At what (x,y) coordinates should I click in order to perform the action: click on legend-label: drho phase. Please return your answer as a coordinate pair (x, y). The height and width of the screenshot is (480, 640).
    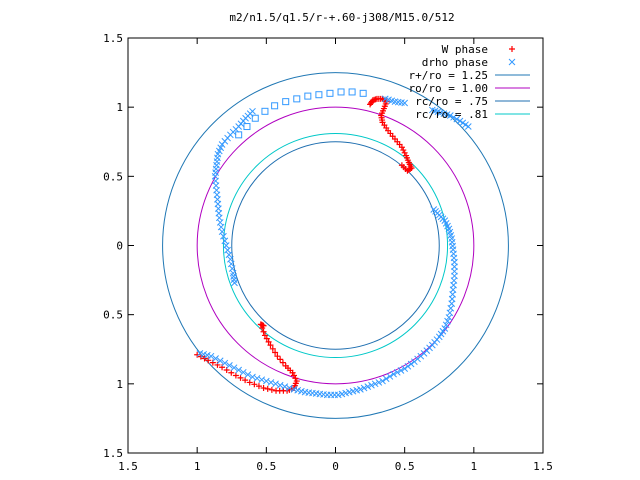
    Looking at the image, I should click on (455, 62).